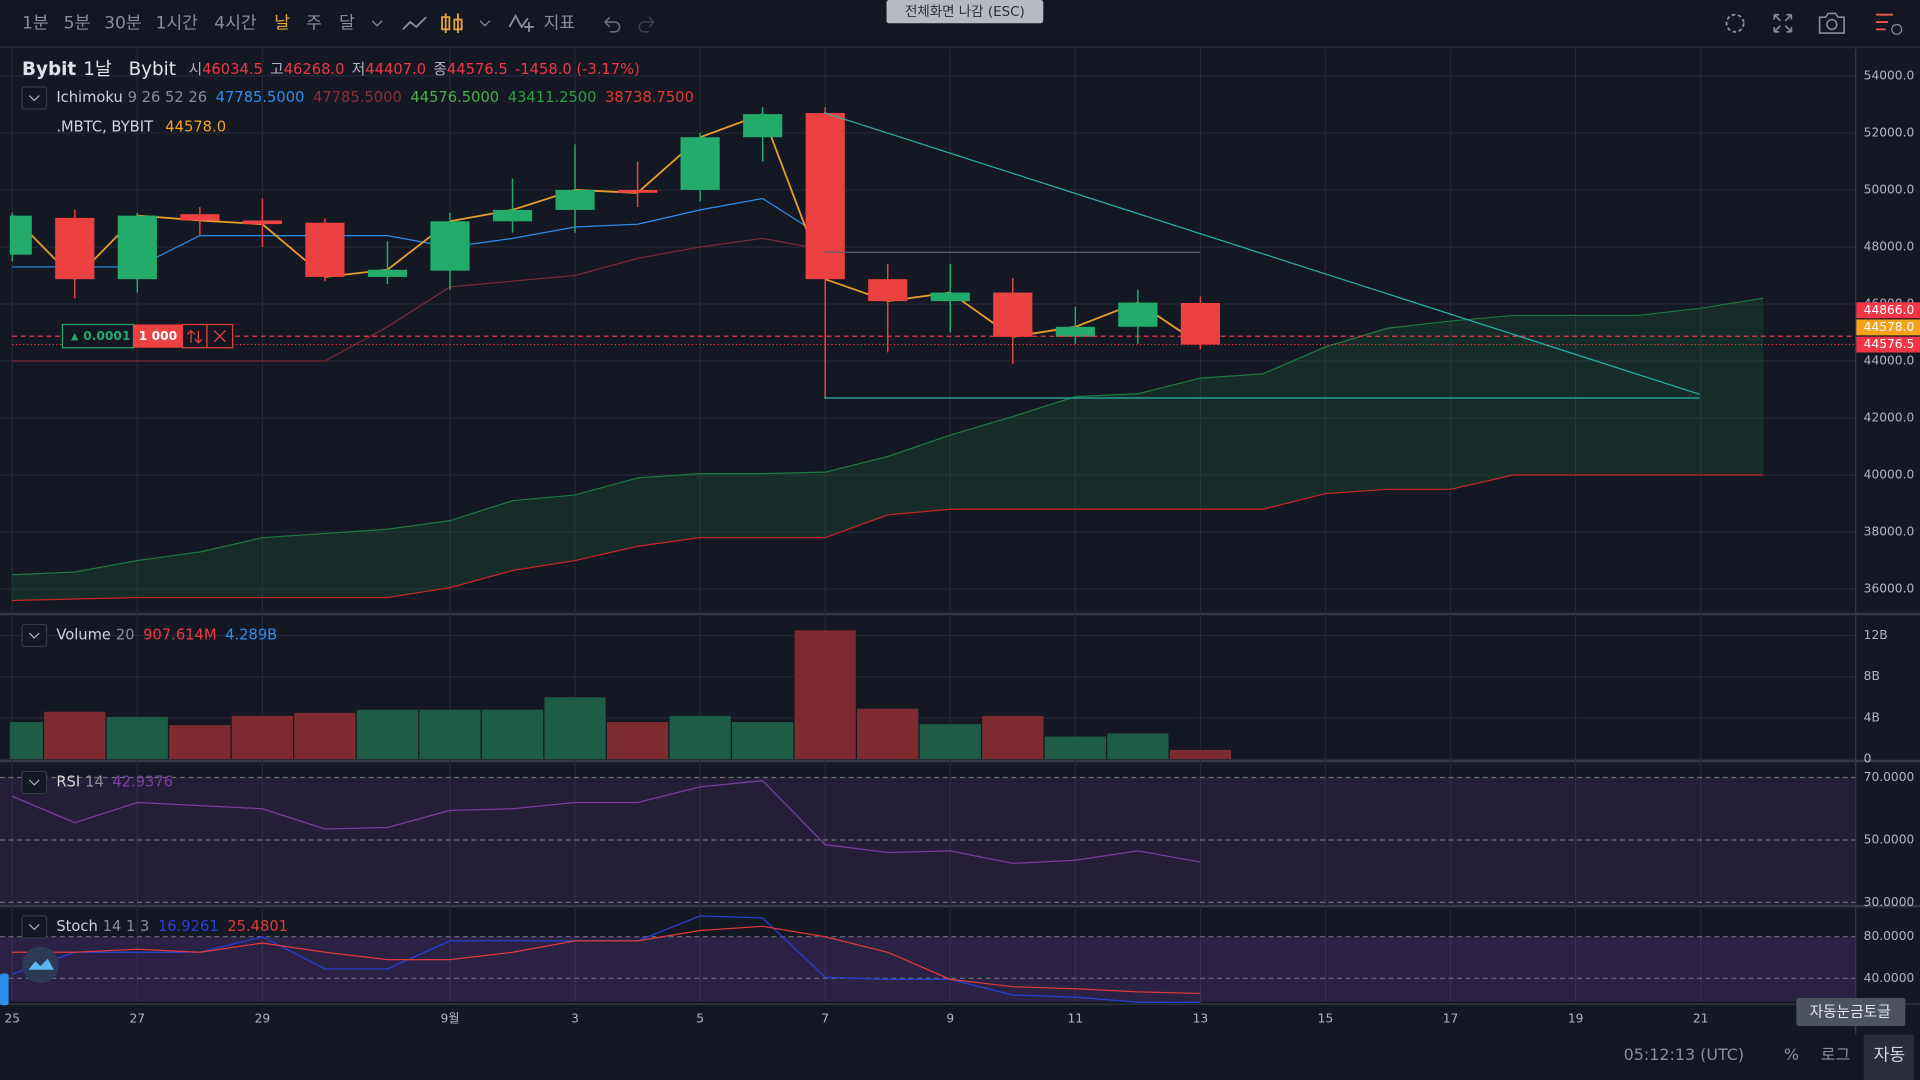 The height and width of the screenshot is (1080, 1920). I want to click on interval-button: 1분, so click(35, 23).